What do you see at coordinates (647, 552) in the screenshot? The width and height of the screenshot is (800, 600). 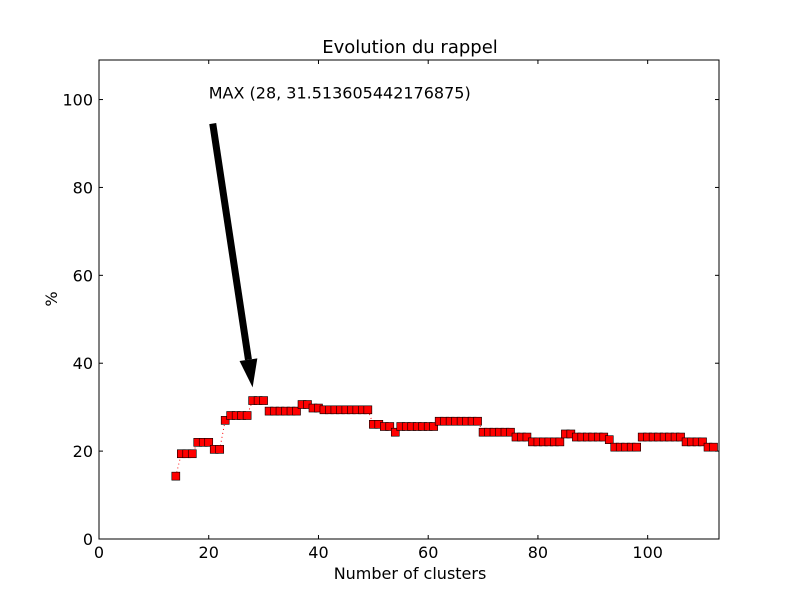 I see `x-tick-label: 100` at bounding box center [647, 552].